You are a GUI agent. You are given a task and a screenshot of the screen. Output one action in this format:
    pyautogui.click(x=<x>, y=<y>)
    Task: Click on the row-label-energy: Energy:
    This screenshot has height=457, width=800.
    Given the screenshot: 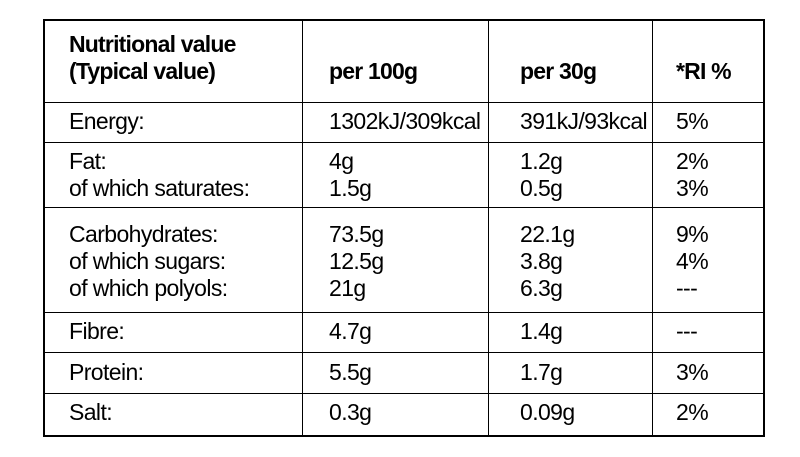 What is the action you would take?
    pyautogui.click(x=107, y=121)
    